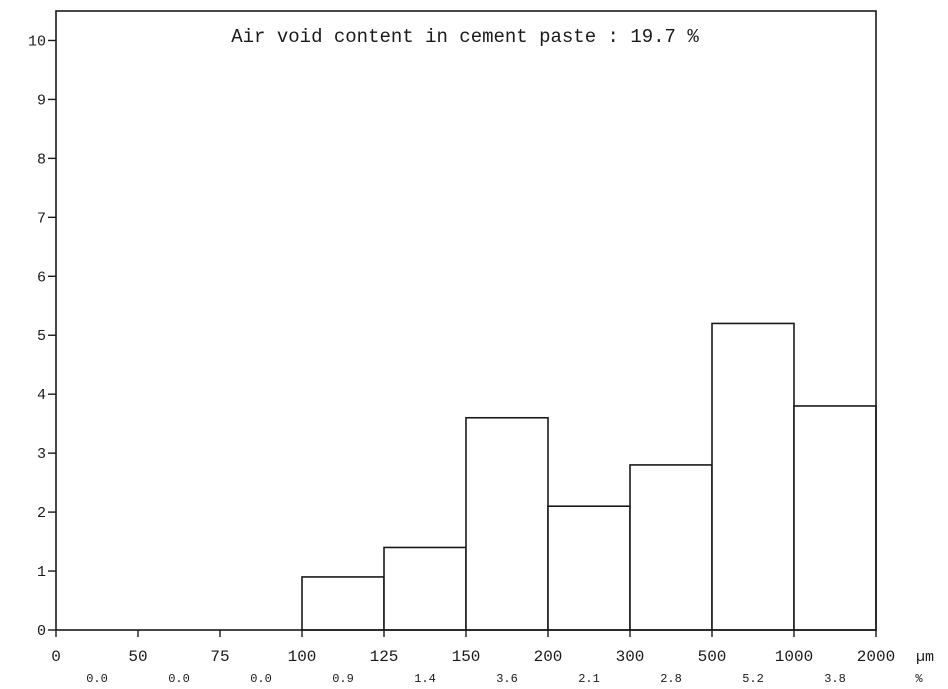 The height and width of the screenshot is (689, 948). Describe the element at coordinates (137, 657) in the screenshot. I see `x-tick-label: 50` at that location.